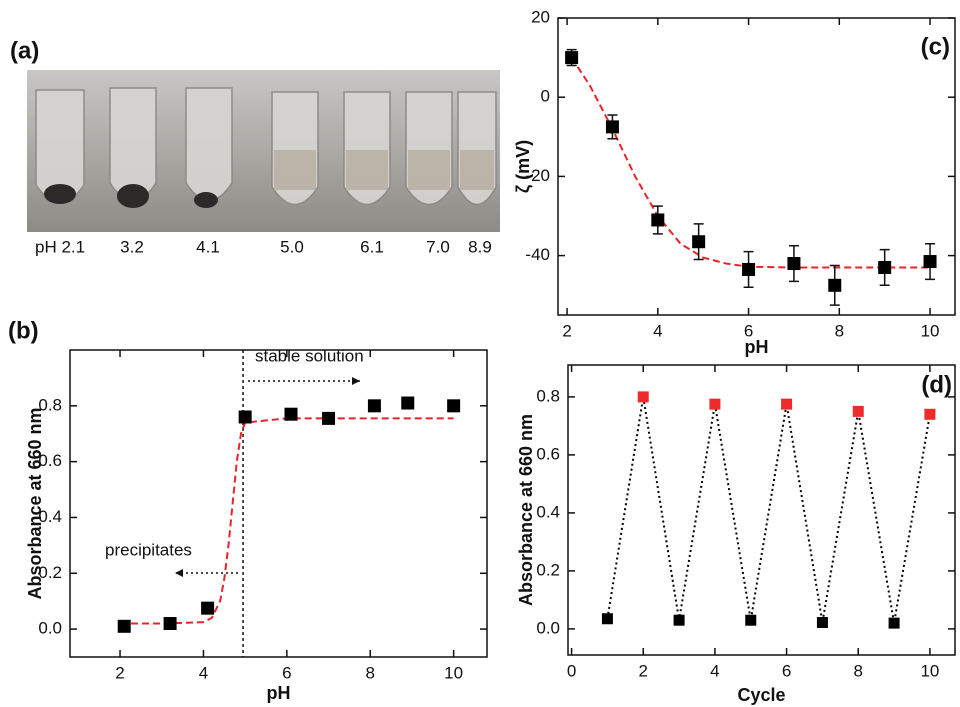  Describe the element at coordinates (384, 170) in the screenshot. I see `solutions` at that location.